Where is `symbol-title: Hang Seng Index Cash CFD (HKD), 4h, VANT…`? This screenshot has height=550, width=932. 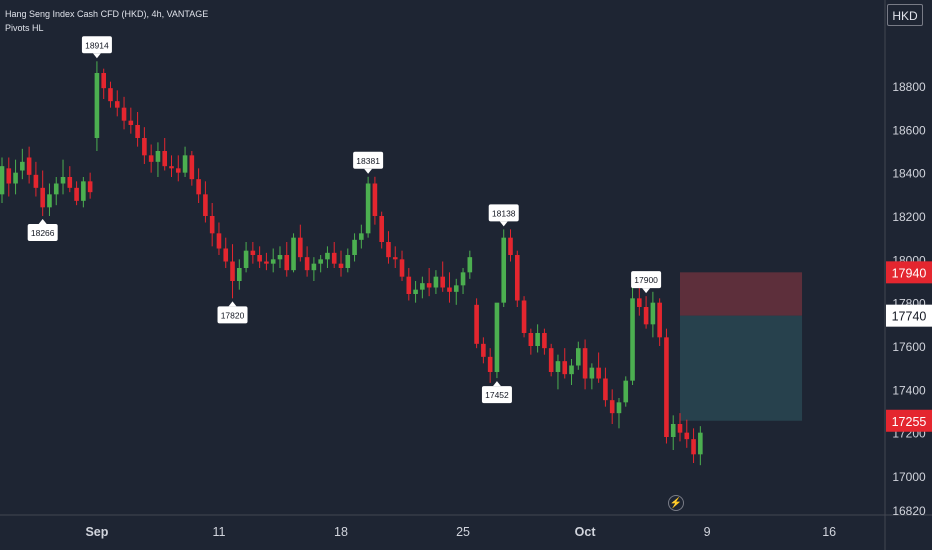 symbol-title: Hang Seng Index Cash CFD (HKD), 4h, VANT… is located at coordinates (107, 14).